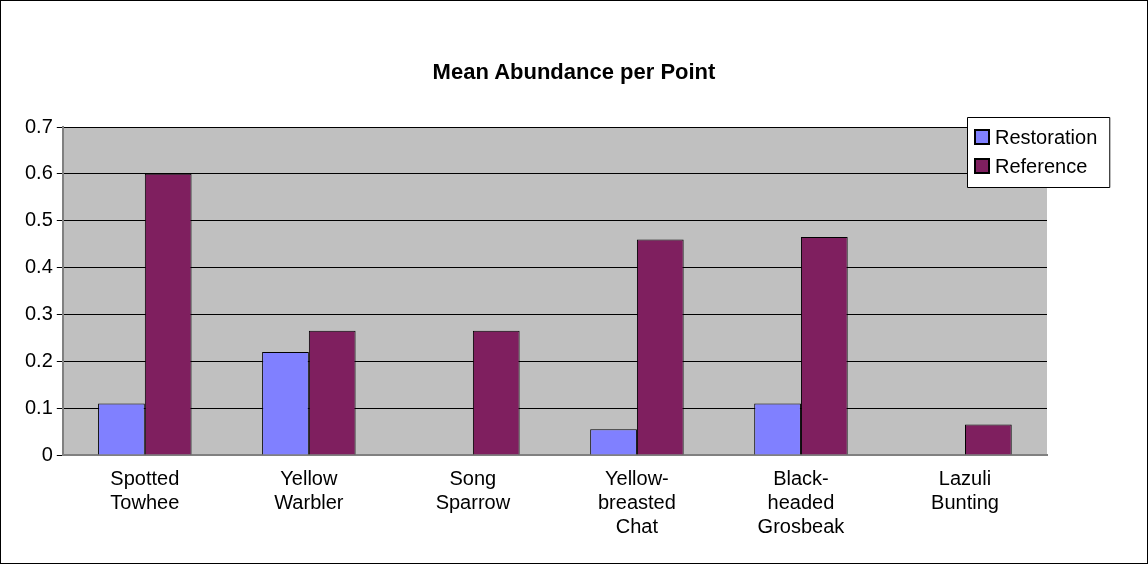 Image resolution: width=1148 pixels, height=564 pixels. I want to click on x-tick-label: Yellow-breasted Chat, so click(637, 501).